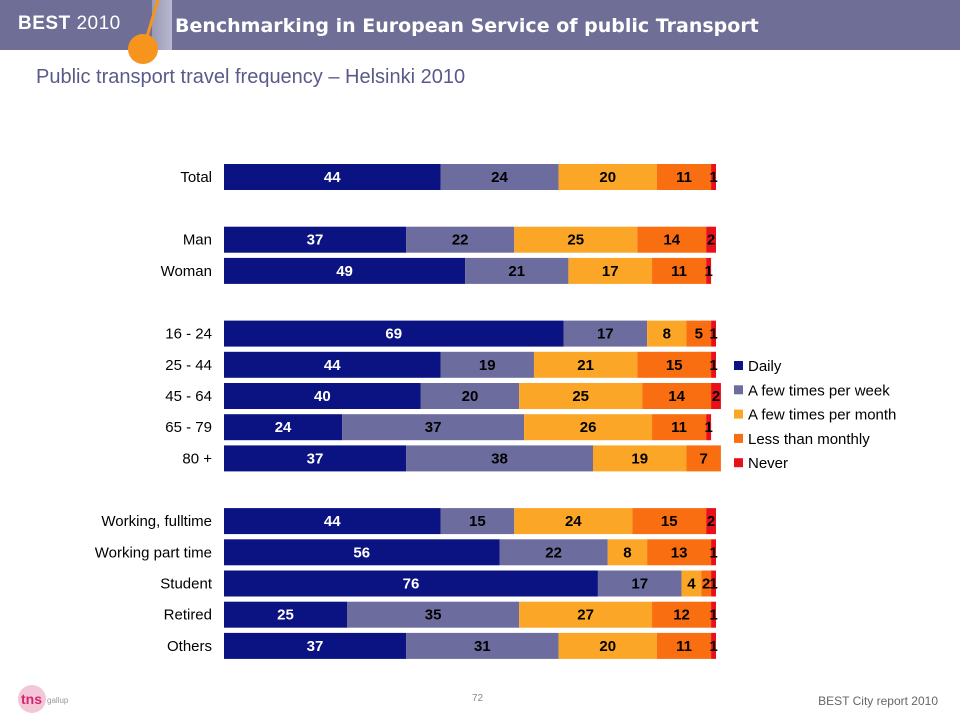 The width and height of the screenshot is (960, 720). What do you see at coordinates (98, 23) in the screenshot?
I see `brand-year: 2010` at bounding box center [98, 23].